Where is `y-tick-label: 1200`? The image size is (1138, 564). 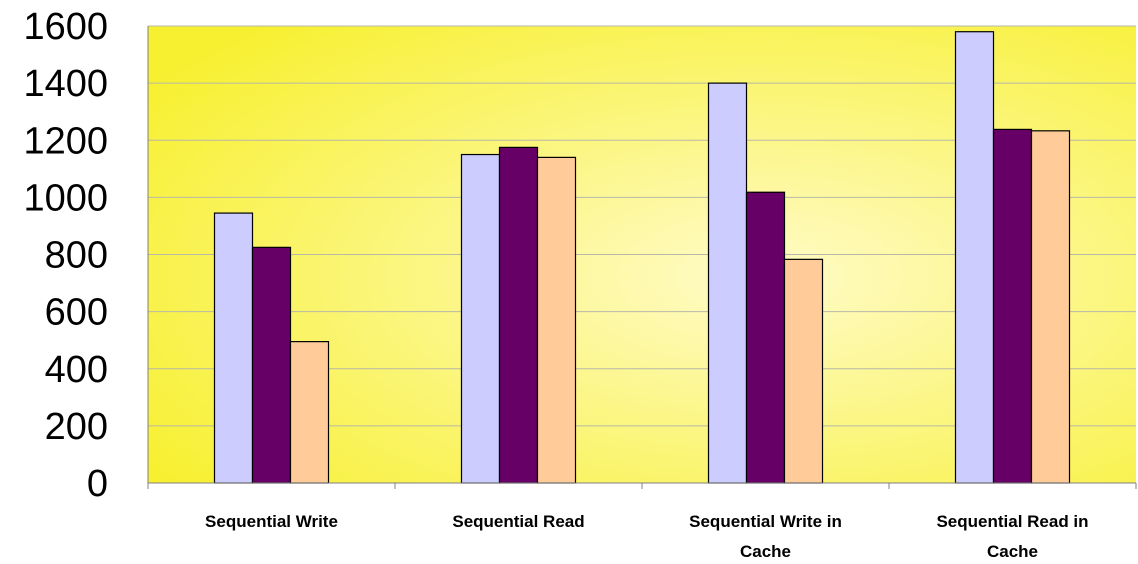 y-tick-label: 1200 is located at coordinates (65, 141).